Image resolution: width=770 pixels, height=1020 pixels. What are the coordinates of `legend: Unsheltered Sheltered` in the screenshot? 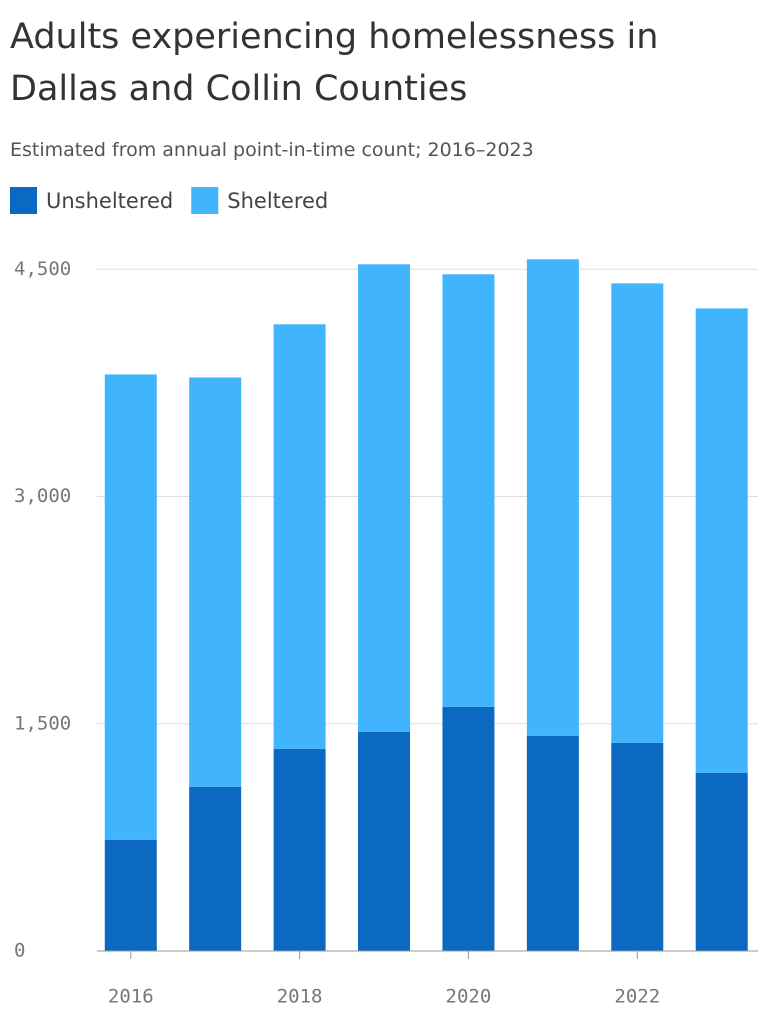 It's located at (169, 200).